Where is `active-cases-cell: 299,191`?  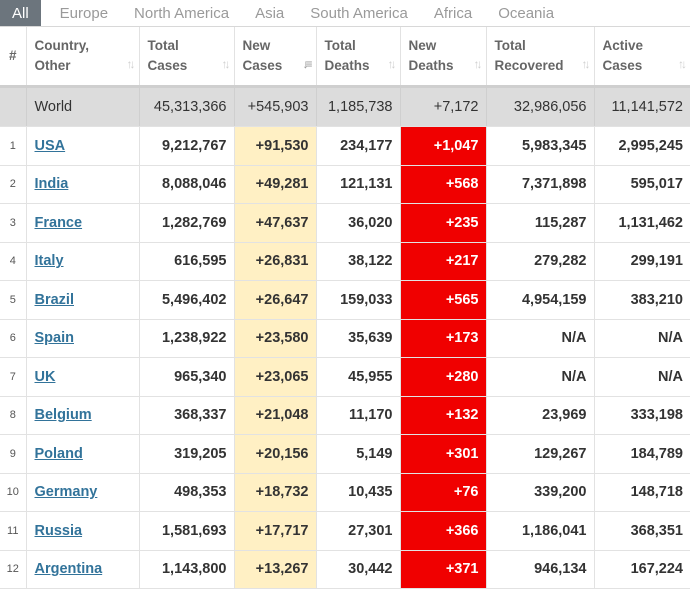 active-cases-cell: 299,191 is located at coordinates (642, 261).